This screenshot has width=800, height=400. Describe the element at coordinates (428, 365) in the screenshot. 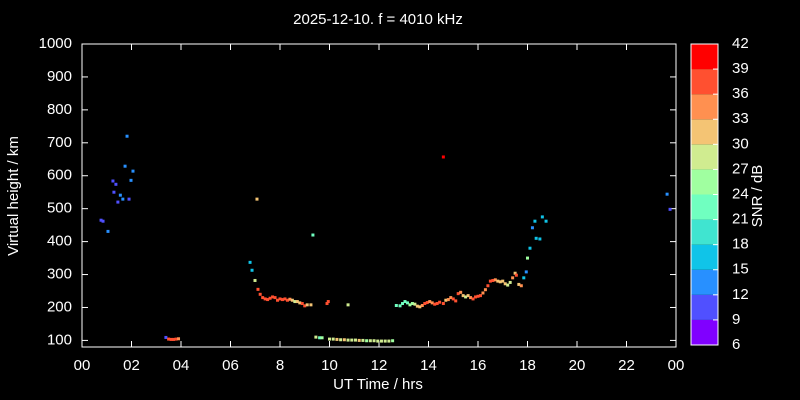

I see `x-tick-label: 14` at that location.